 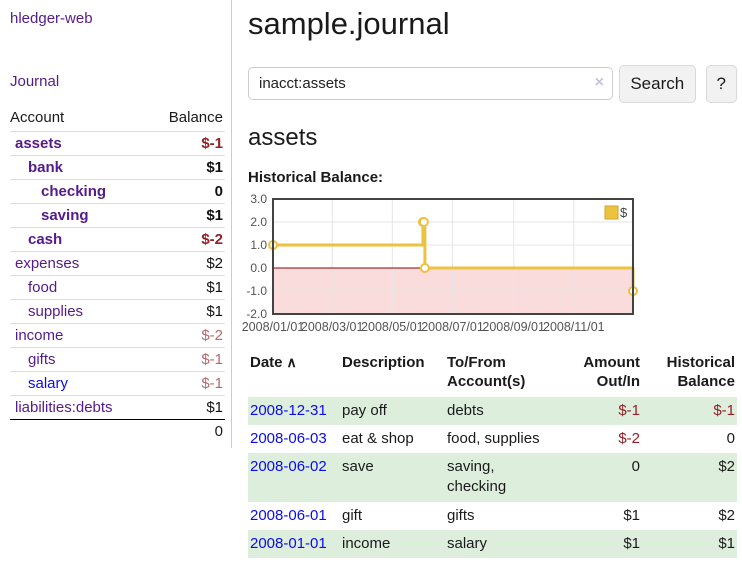 I want to click on account-link: income, so click(x=39, y=335).